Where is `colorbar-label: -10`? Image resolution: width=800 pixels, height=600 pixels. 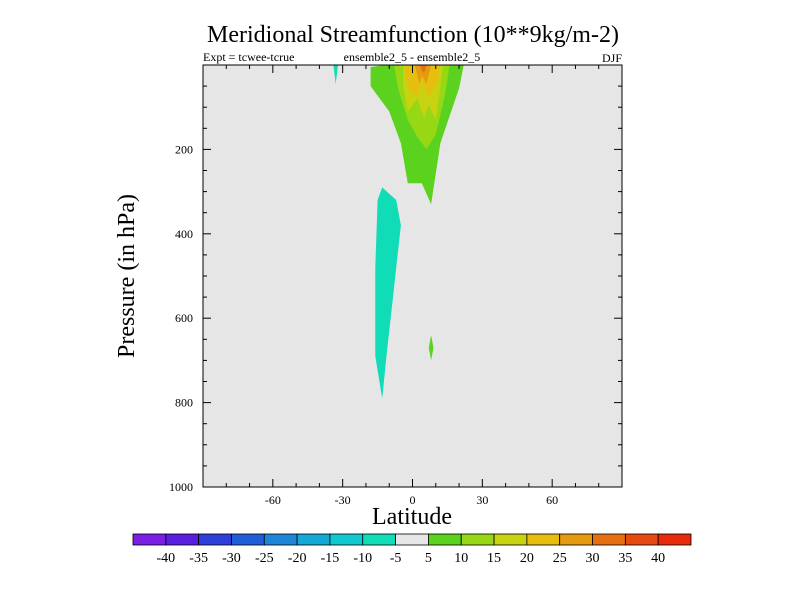
colorbar-label: -10 is located at coordinates (362, 558).